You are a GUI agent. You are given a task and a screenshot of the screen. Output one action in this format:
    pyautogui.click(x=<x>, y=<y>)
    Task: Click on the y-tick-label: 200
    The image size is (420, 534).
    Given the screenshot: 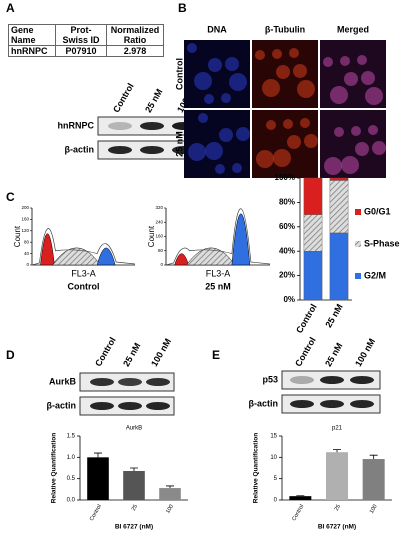 What is the action you would take?
    pyautogui.click(x=25, y=207)
    